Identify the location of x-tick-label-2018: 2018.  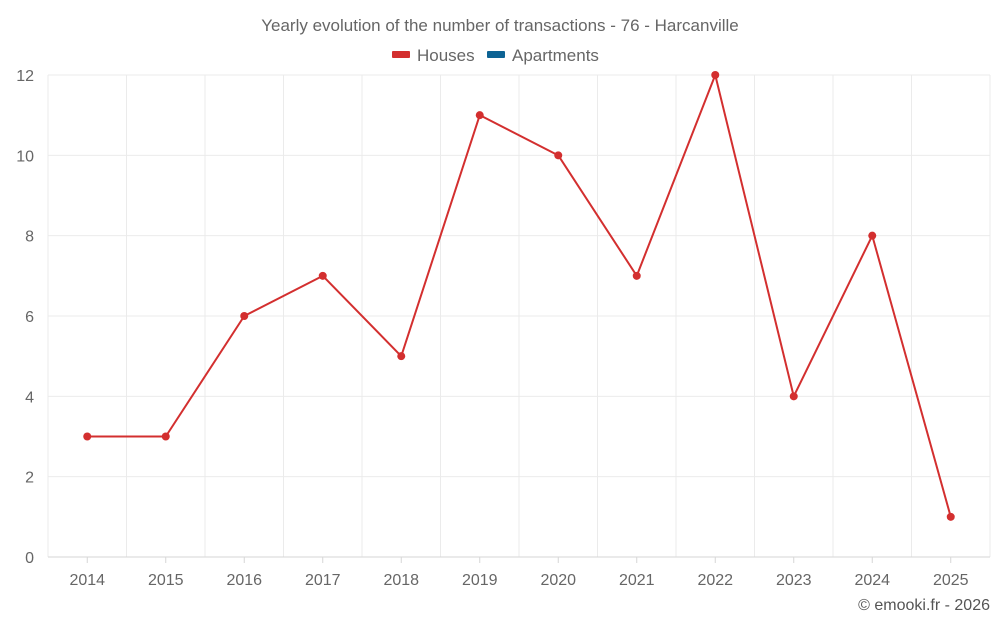
(401, 580).